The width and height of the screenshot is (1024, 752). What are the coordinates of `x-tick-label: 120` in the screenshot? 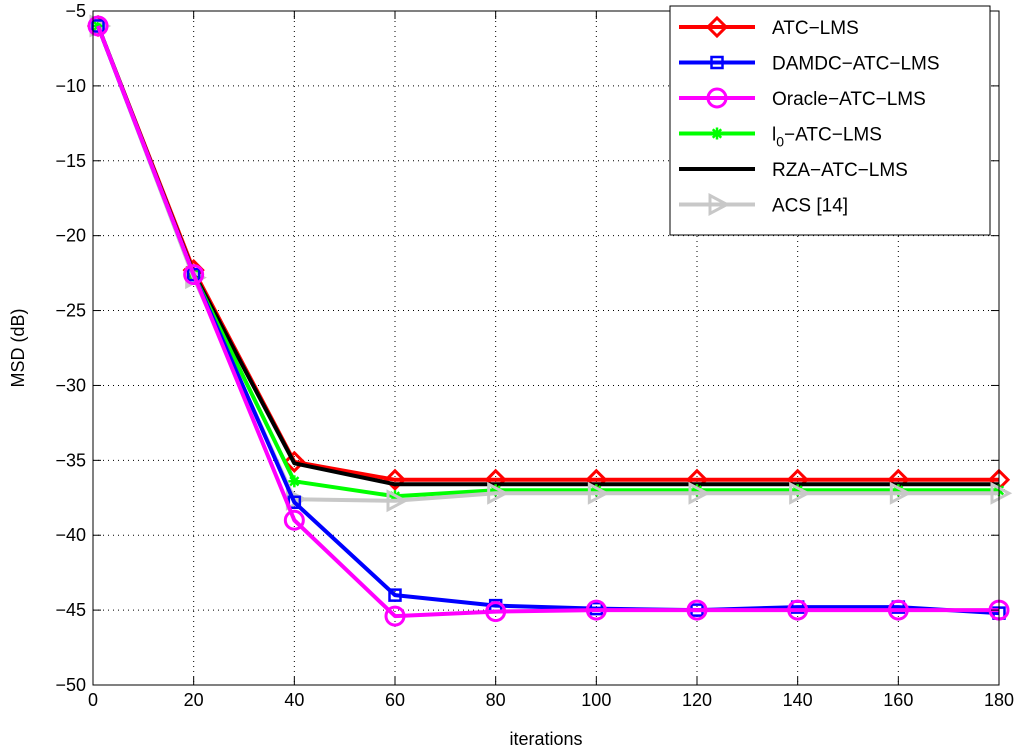 It's located at (697, 700).